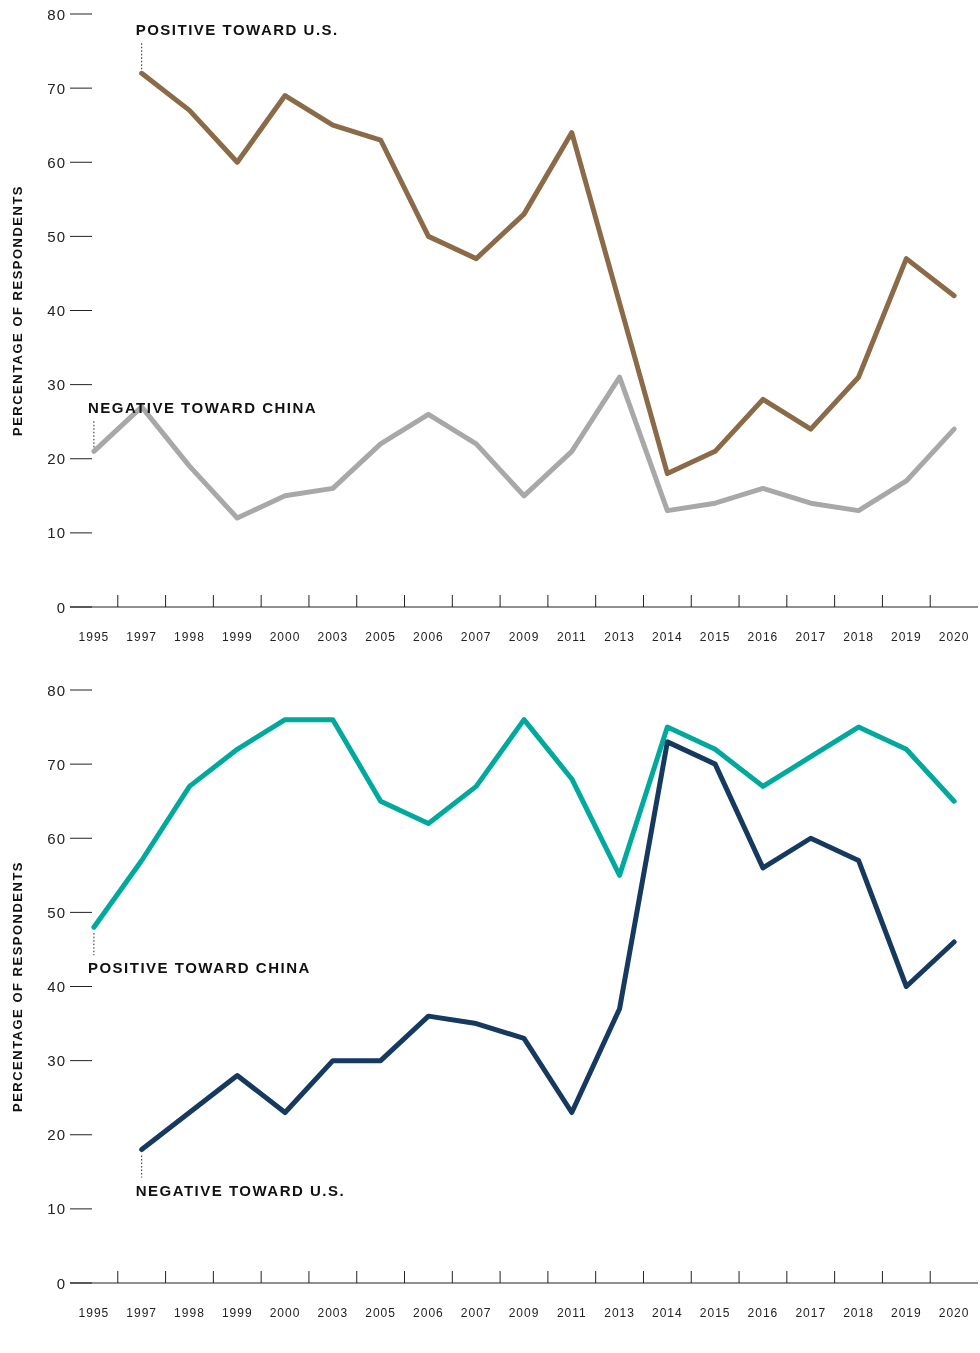  I want to click on text: POSITIVE TOWARD U.S., so click(237, 30).